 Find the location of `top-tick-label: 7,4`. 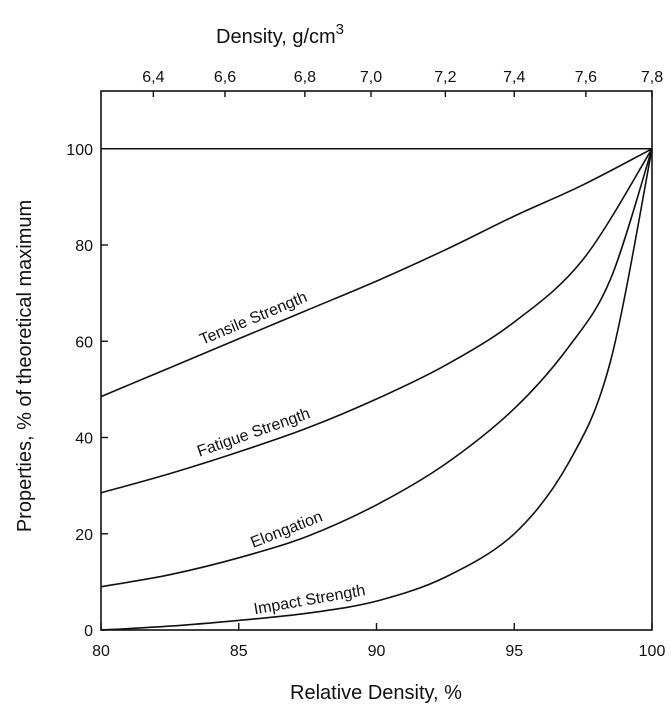

top-tick-label: 7,4 is located at coordinates (514, 77).